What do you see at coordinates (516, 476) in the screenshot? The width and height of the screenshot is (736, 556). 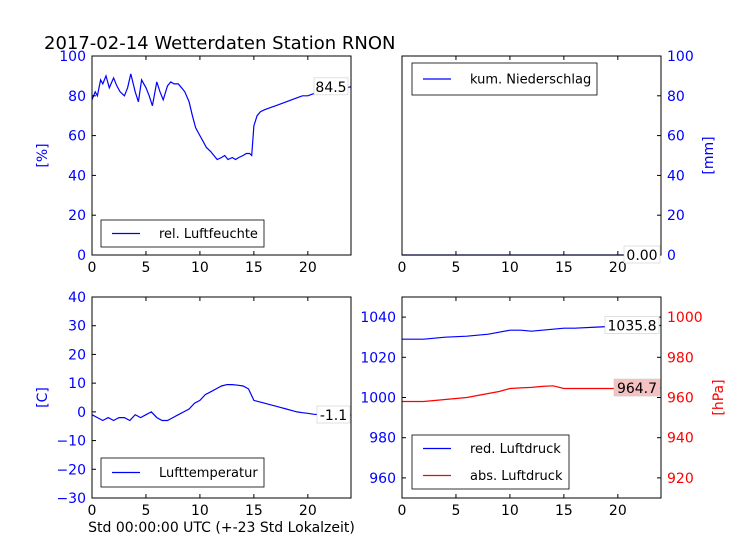 I see `legend-label: abs. Luftdruck` at bounding box center [516, 476].